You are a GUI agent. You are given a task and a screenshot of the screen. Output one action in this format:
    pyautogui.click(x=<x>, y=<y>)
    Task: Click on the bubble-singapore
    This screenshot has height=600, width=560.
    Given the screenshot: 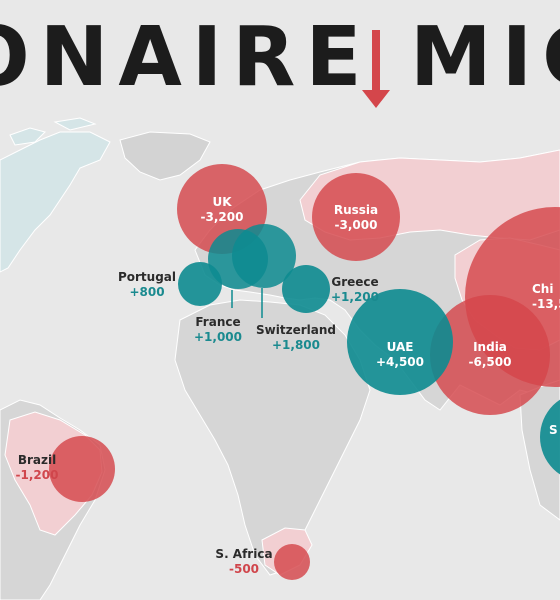 What is the action you would take?
    pyautogui.click(x=550, y=437)
    